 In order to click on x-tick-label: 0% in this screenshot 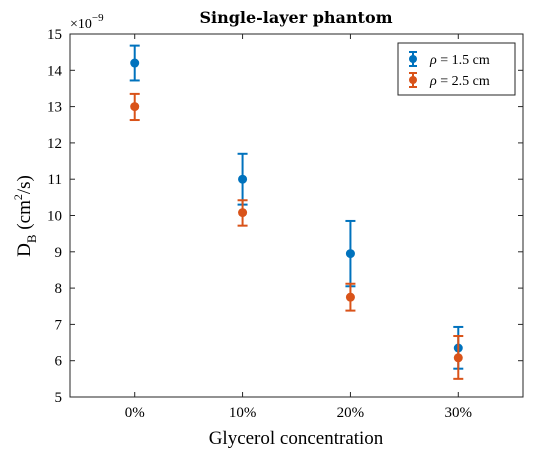, I will do `click(135, 413)`.